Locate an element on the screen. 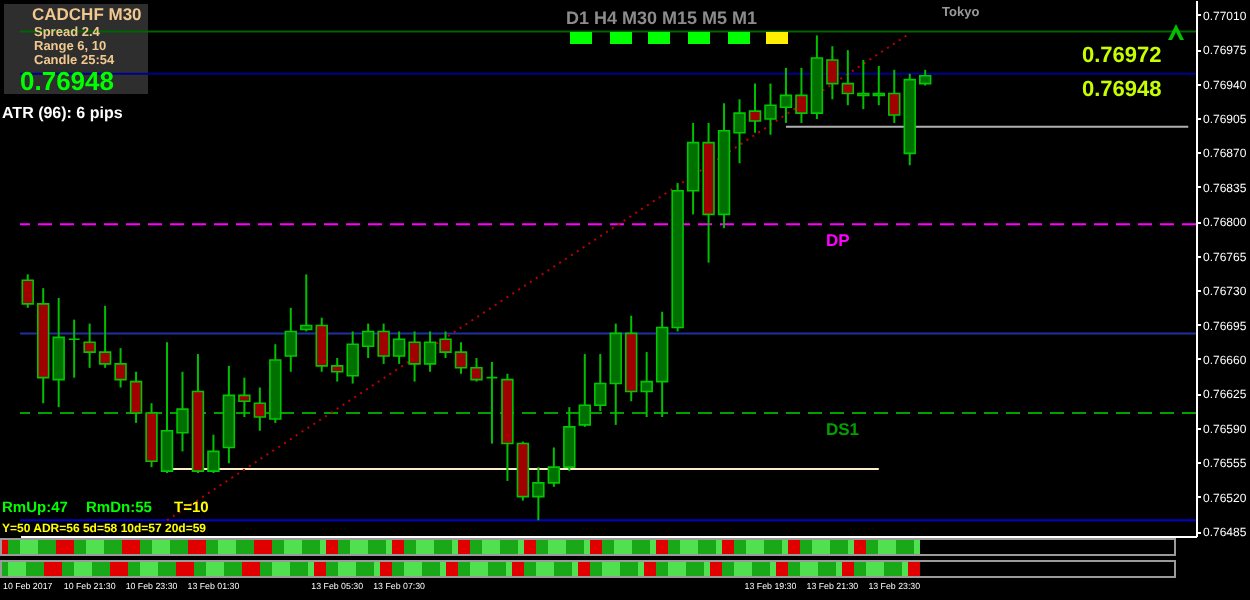  annotation: ATR (96): 6 pips is located at coordinates (63, 113).